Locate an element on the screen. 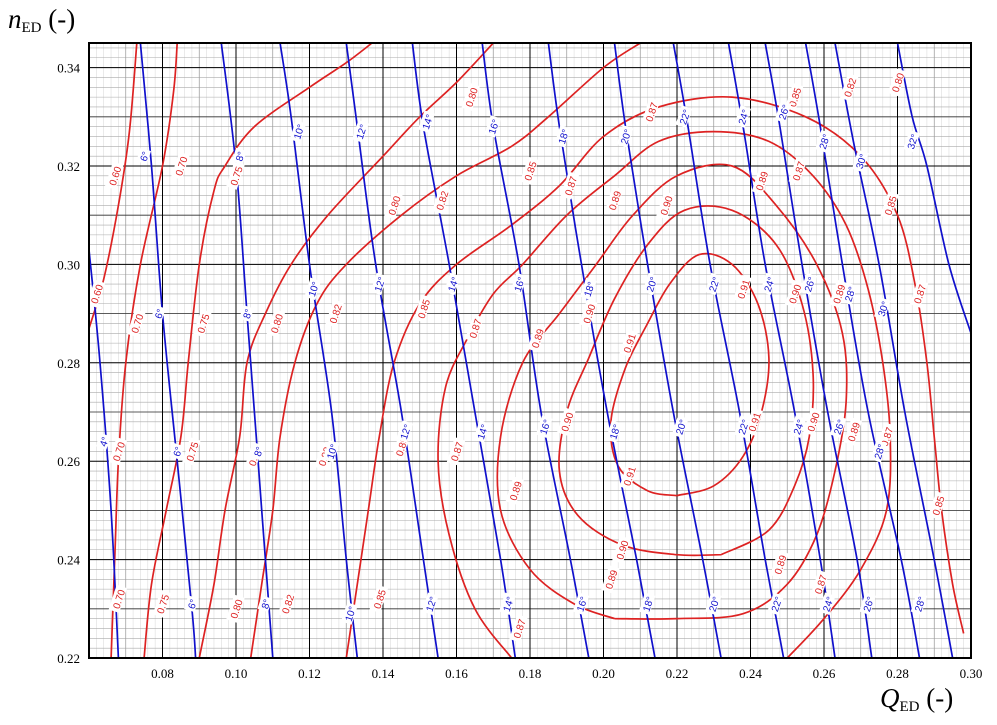  x-tick-label: 0.30 is located at coordinates (971, 673).